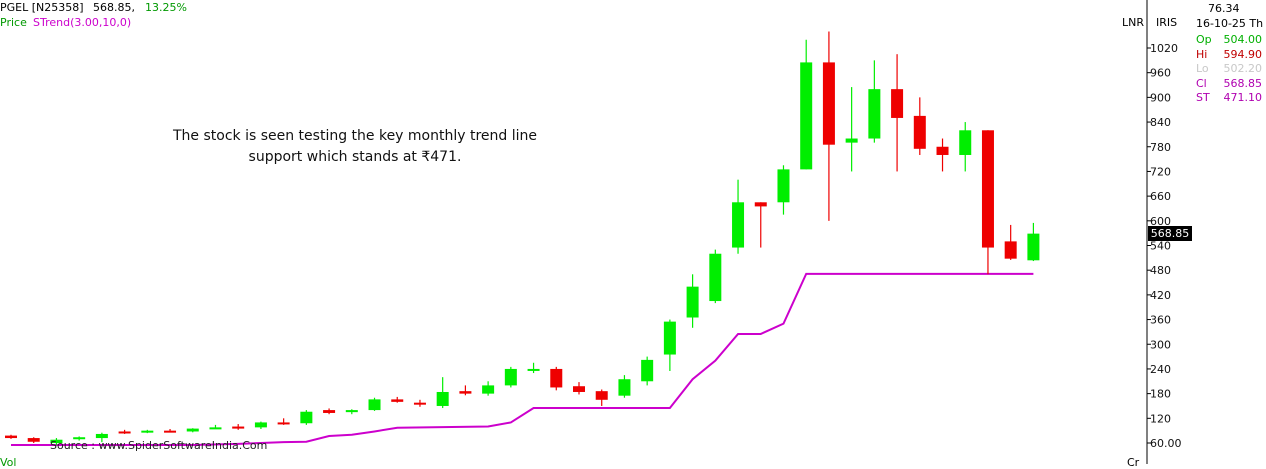 Image resolution: width=1266 pixels, height=469 pixels. What do you see at coordinates (1160, 246) in the screenshot?
I see `y-tick-label: 540` at bounding box center [1160, 246].